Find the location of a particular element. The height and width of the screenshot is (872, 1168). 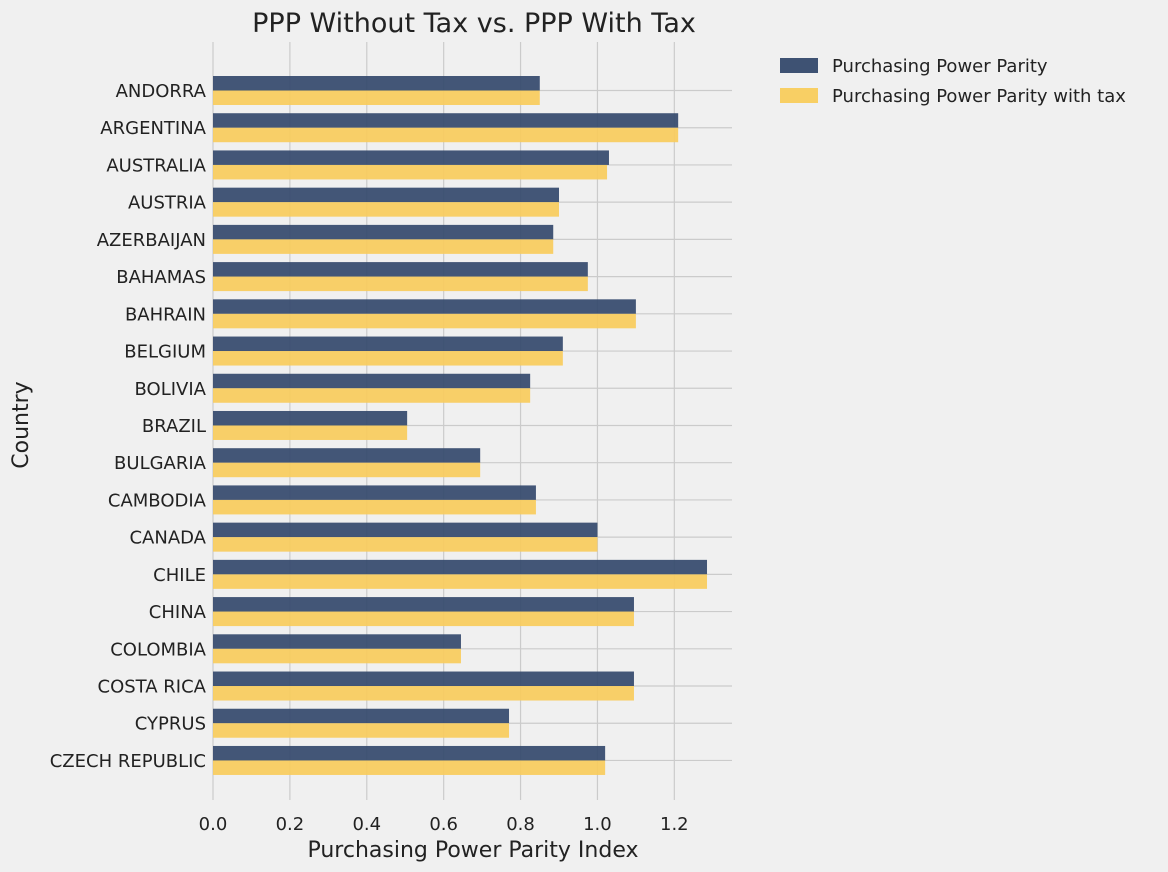

bar-ppp-with-tax-australia is located at coordinates (410, 172).